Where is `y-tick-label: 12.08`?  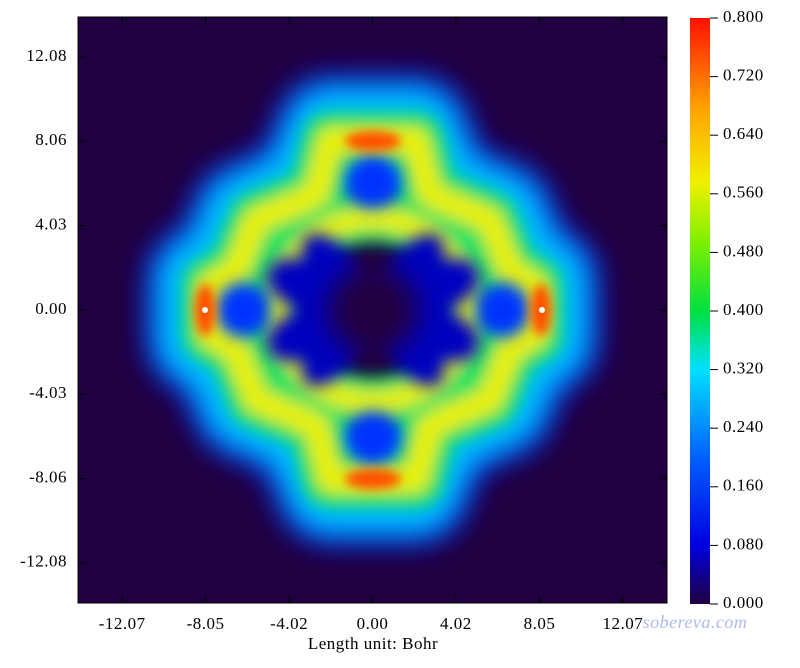 y-tick-label: 12.08 is located at coordinates (46, 55).